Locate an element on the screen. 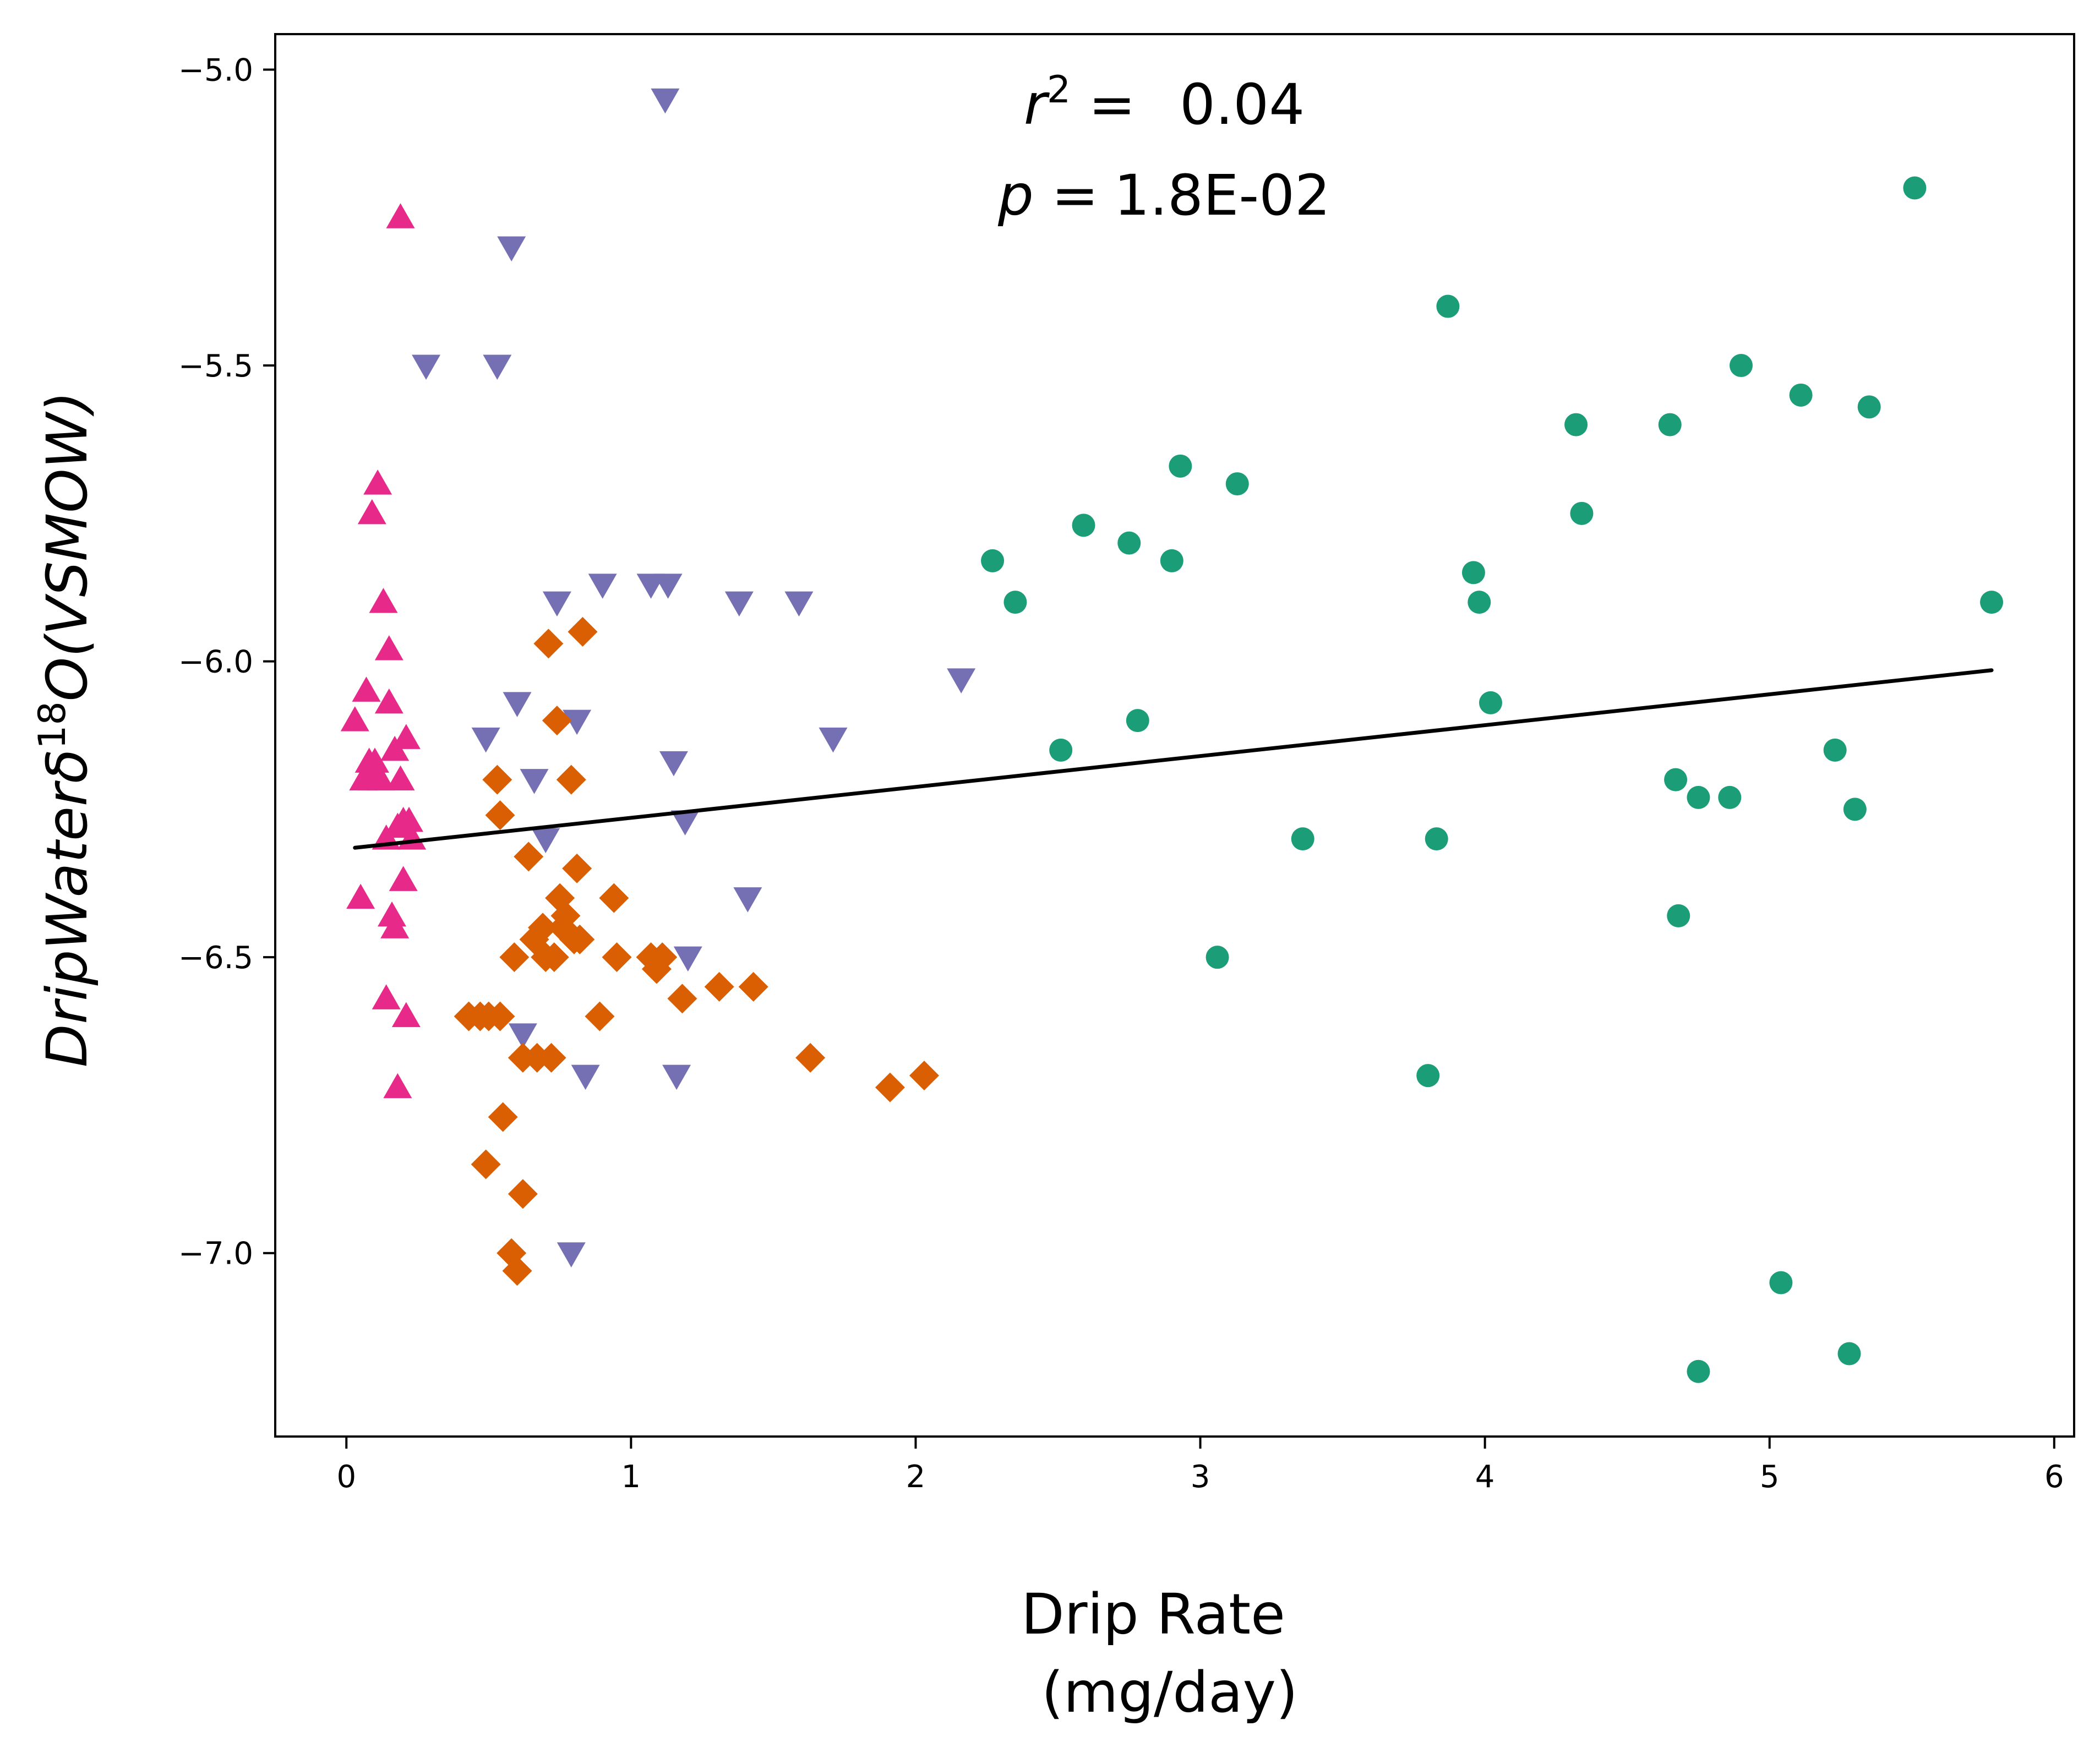  y-tick-label: −5.5 is located at coordinates (216, 366).